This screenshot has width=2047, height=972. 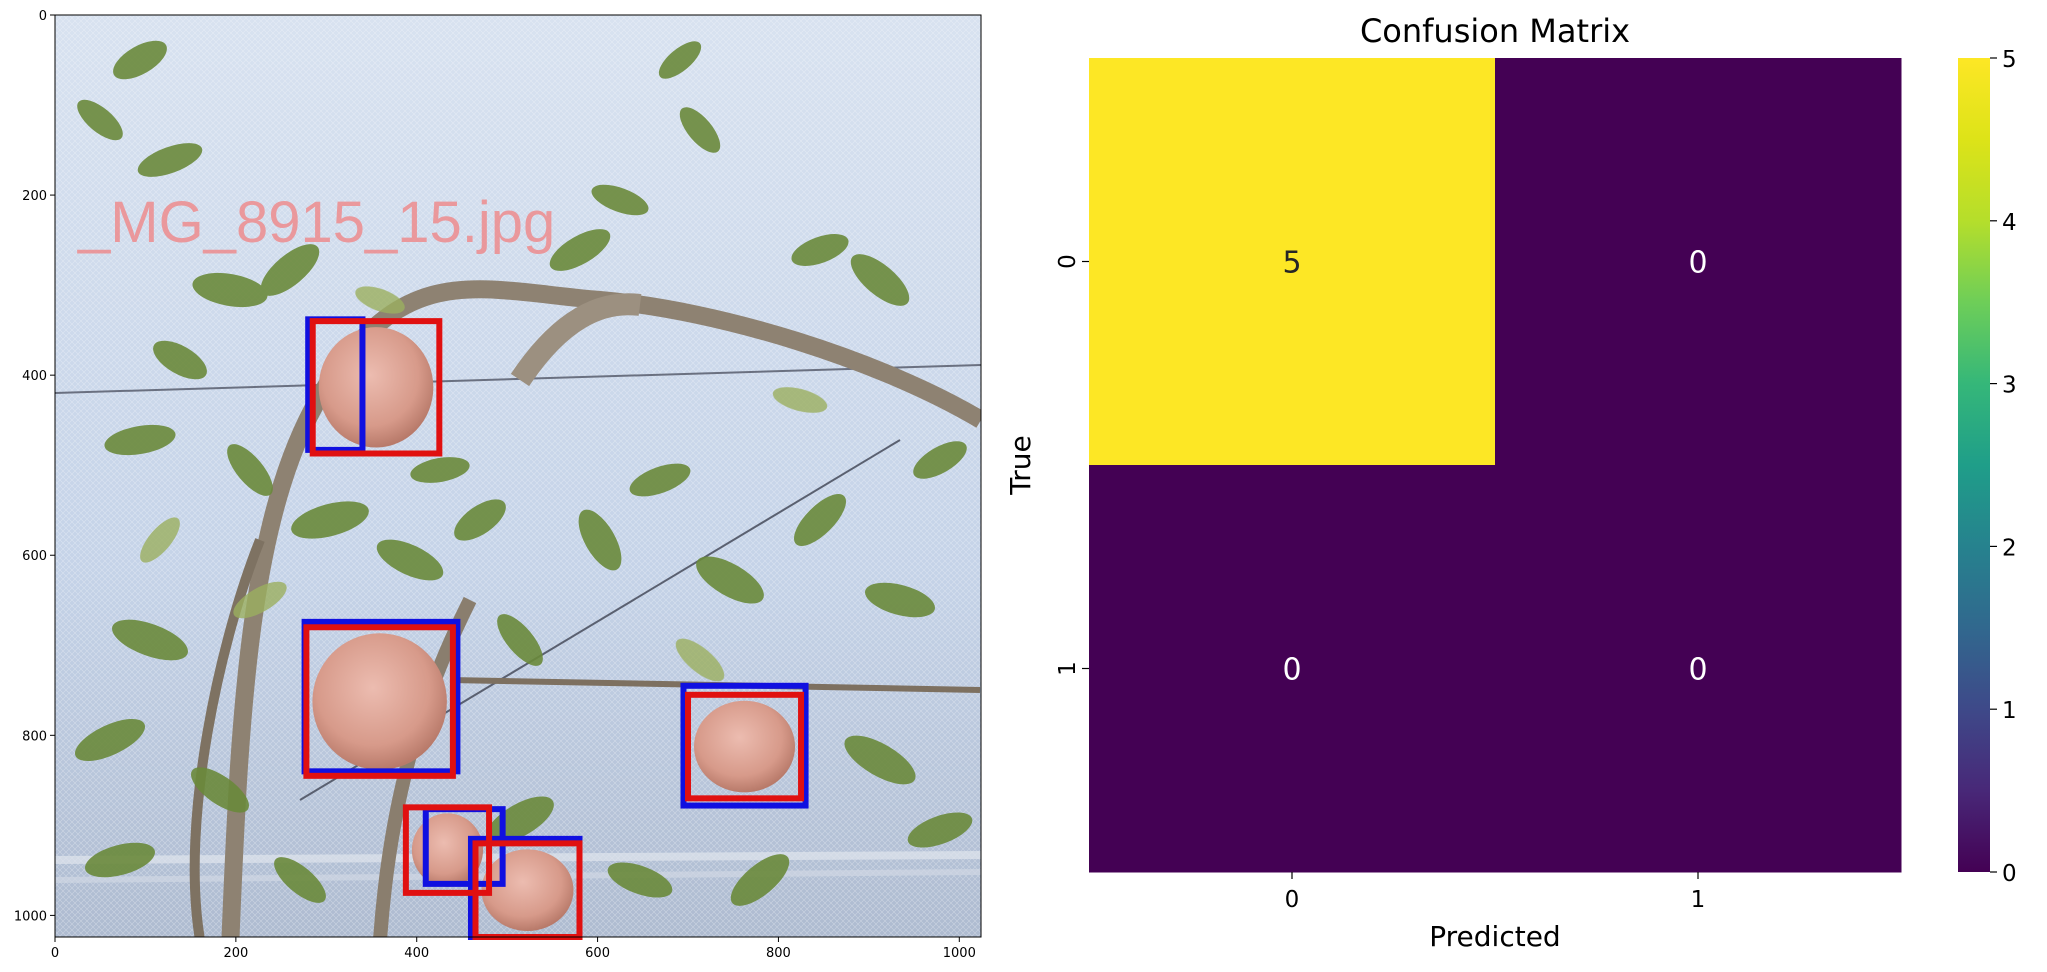 I want to click on ground-truth-box, so click(x=744, y=745).